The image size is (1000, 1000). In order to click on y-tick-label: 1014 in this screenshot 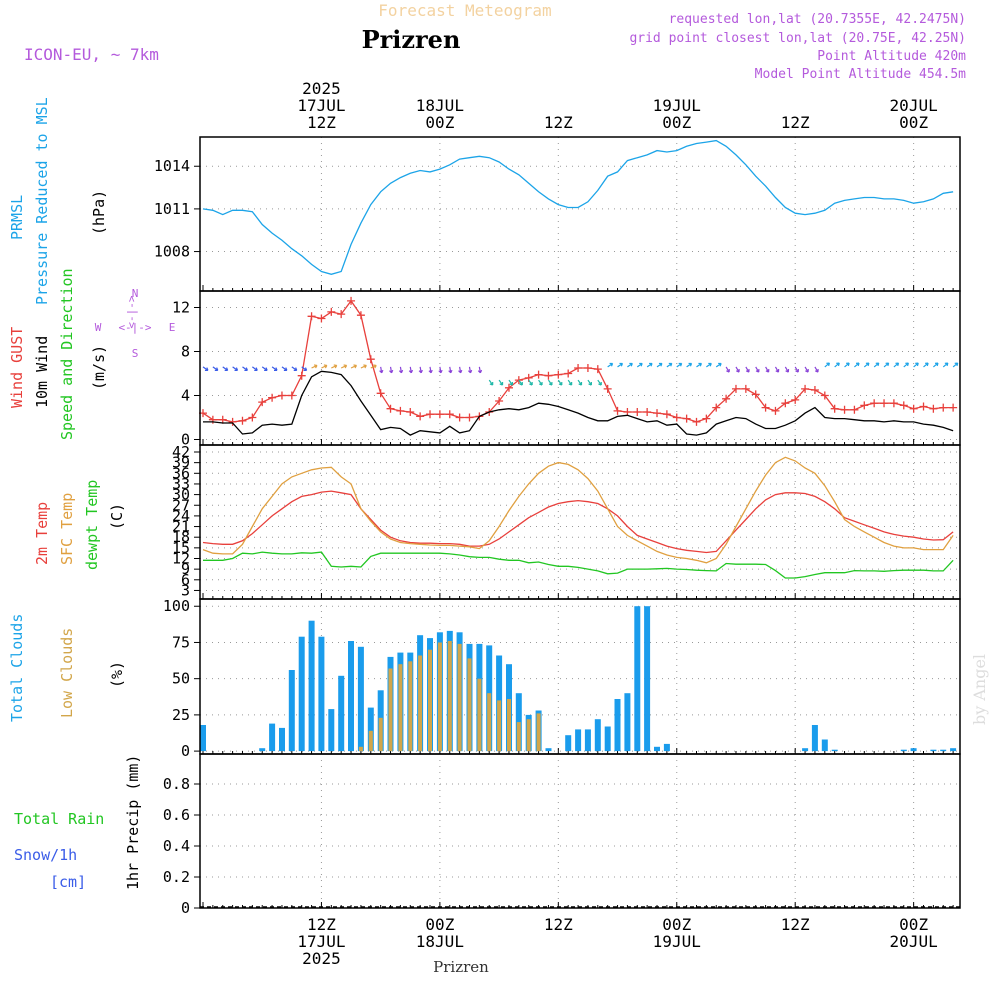, I will do `click(172, 166)`.